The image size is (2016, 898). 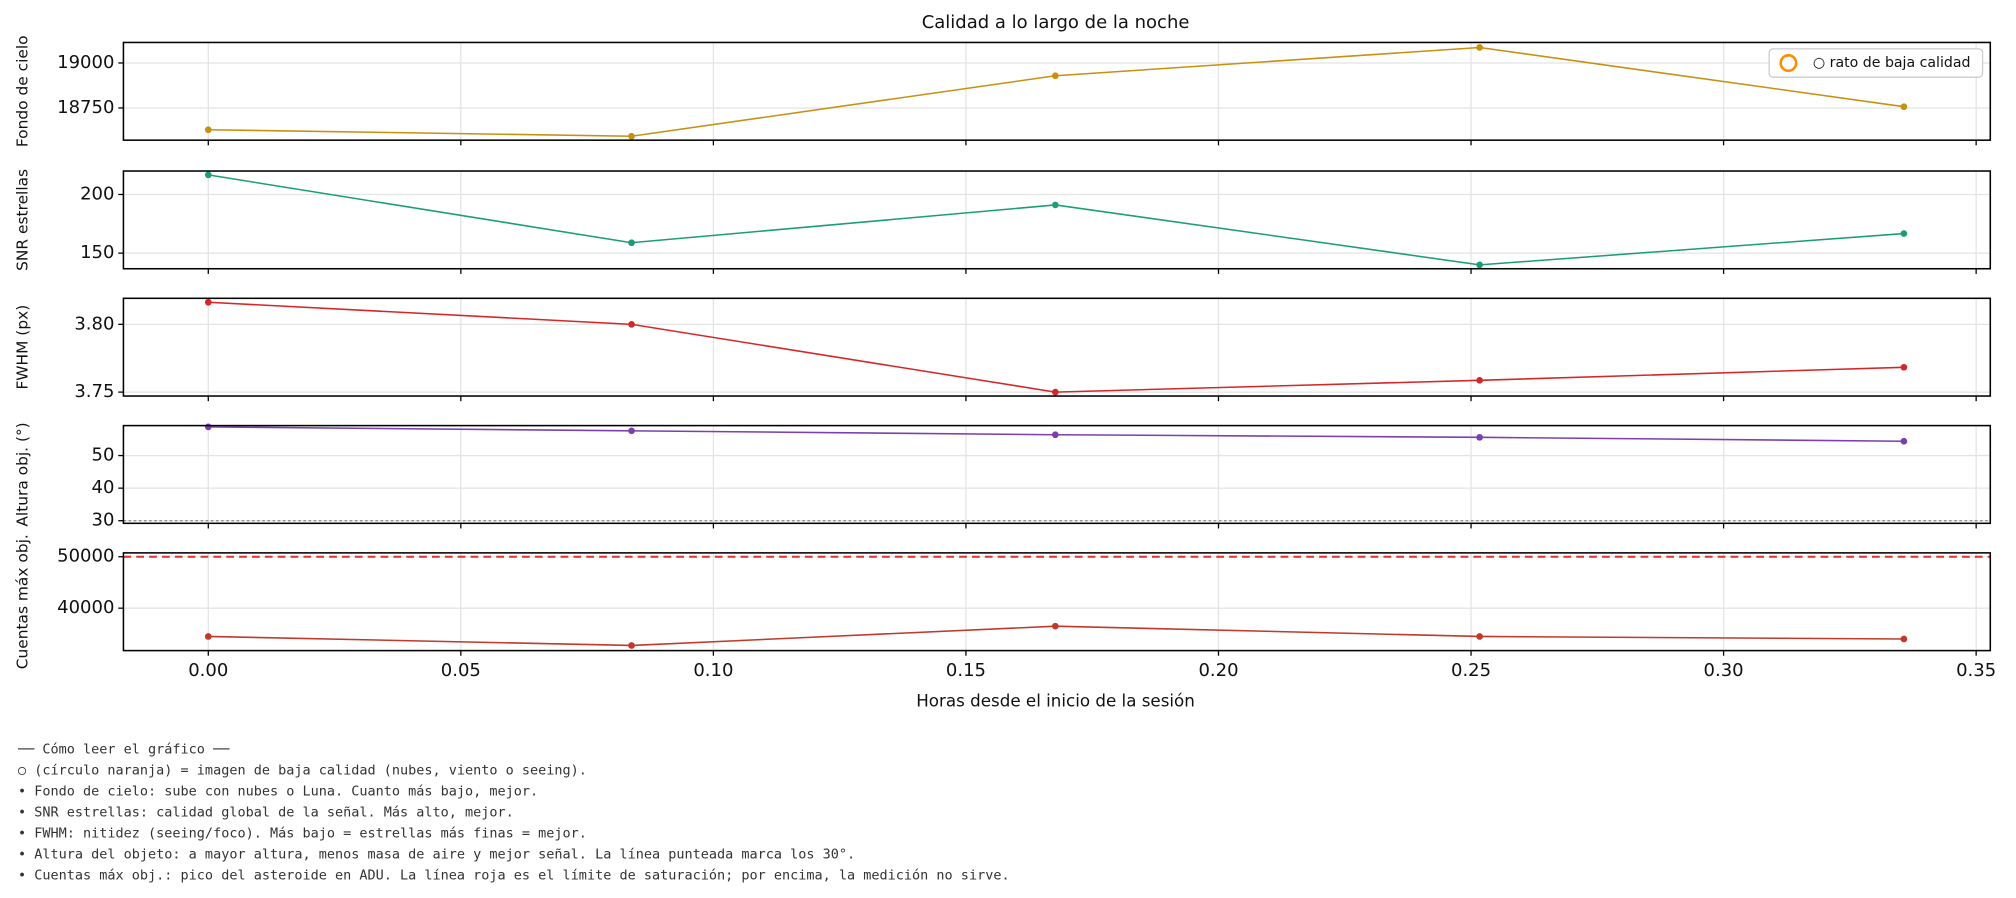 What do you see at coordinates (1471, 670) in the screenshot?
I see `x-tick-label: 0.25` at bounding box center [1471, 670].